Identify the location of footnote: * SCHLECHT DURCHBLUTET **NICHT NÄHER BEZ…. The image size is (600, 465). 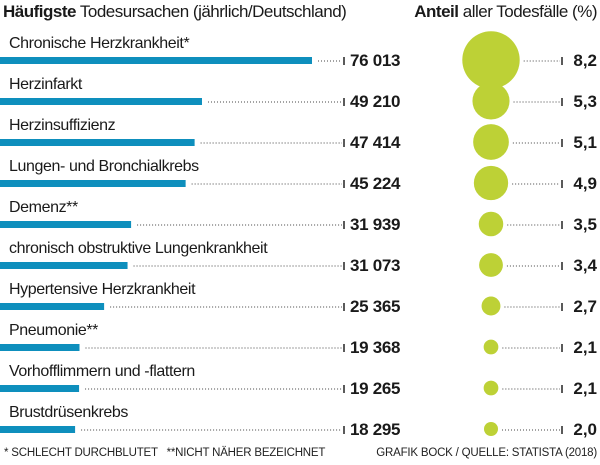
(165, 453).